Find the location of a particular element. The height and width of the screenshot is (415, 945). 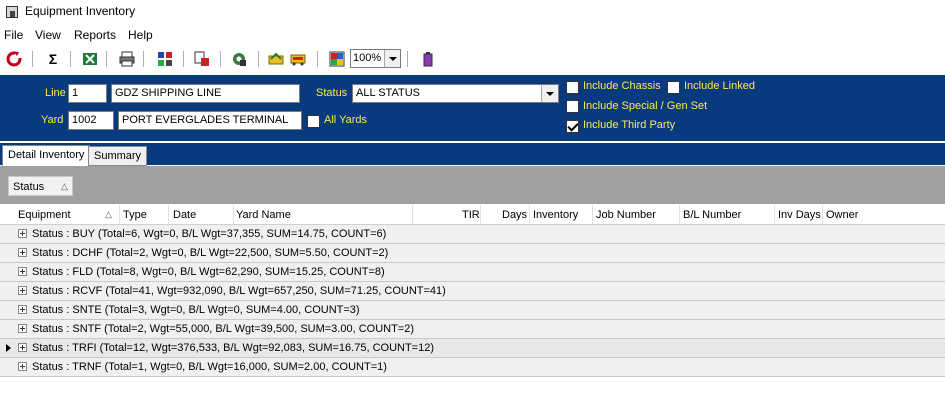

current-row-indicator-icon is located at coordinates (8, 348).